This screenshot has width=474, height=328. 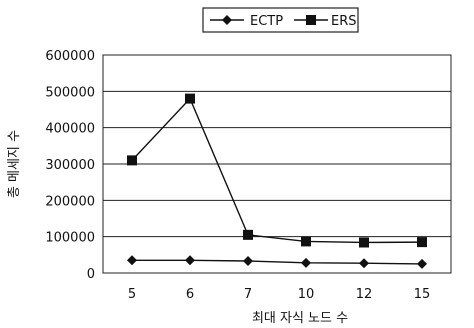 I want to click on x-tick-label: 7, so click(x=248, y=294).